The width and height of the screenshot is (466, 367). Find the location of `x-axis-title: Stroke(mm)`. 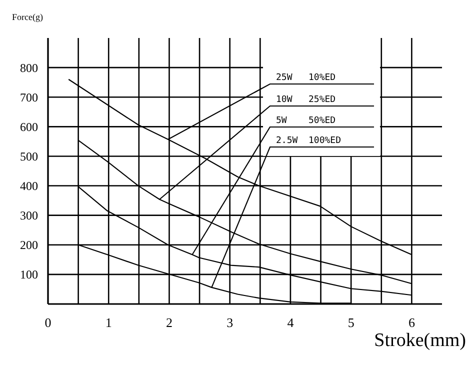

x-axis-title: Stroke(mm) is located at coordinates (420, 341).